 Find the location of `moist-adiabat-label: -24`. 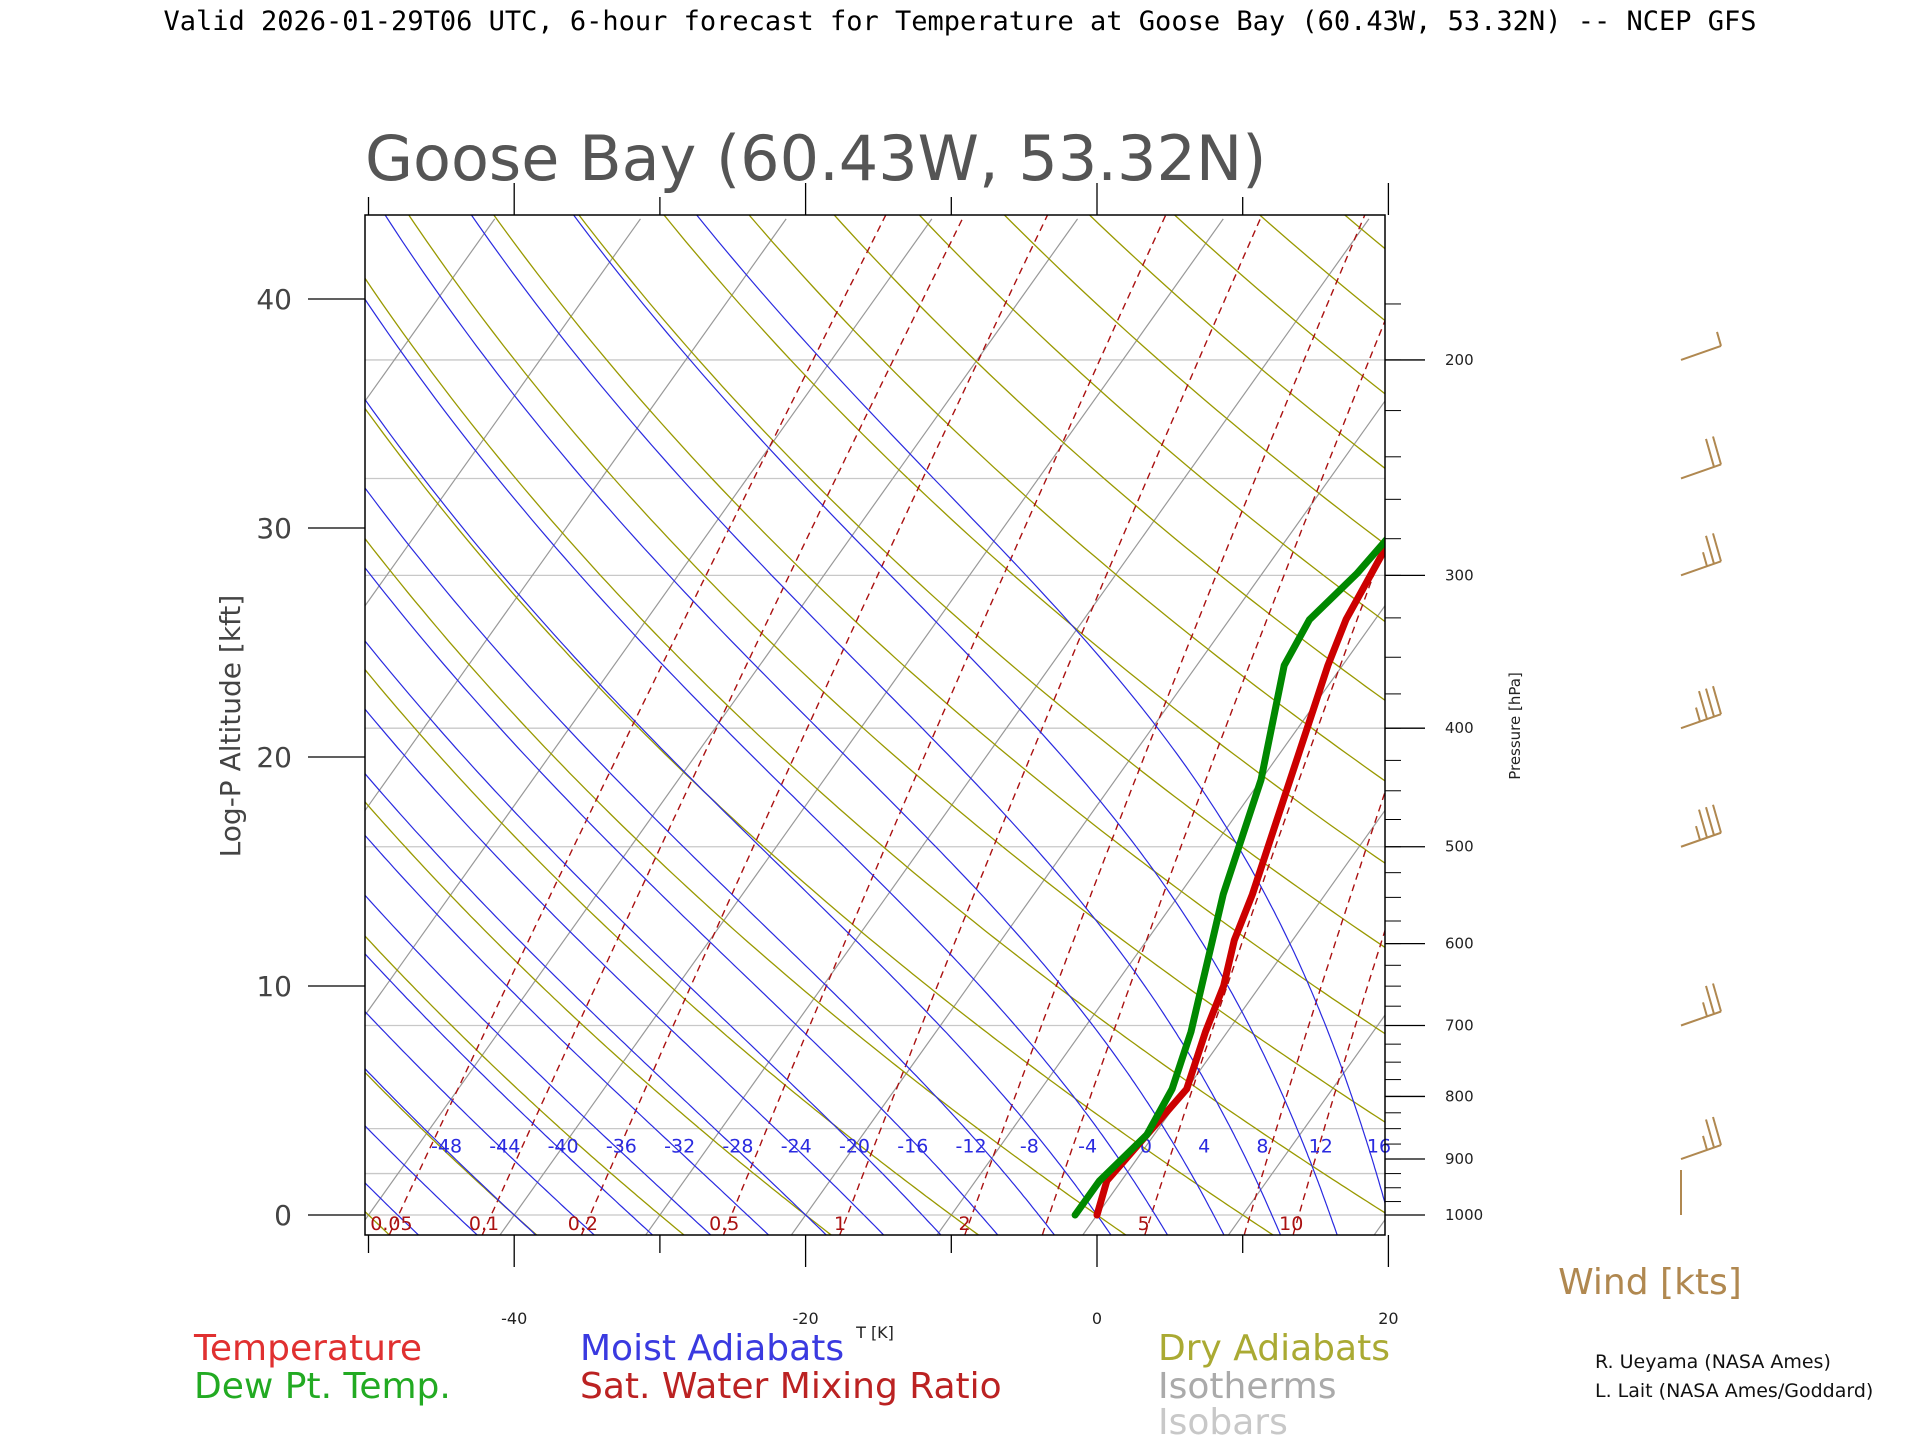

moist-adiabat-label: -24 is located at coordinates (796, 1146).